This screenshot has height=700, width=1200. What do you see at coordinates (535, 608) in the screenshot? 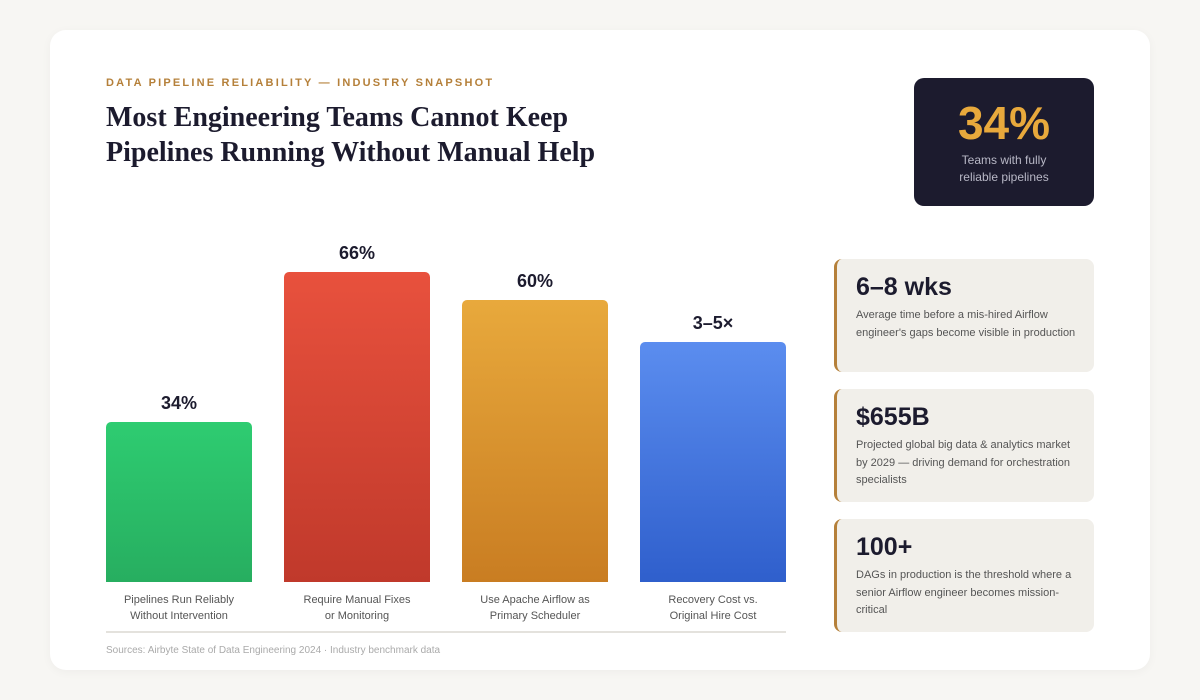
I see `category-label: Use Apache Airflow as Primary Scheduler` at bounding box center [535, 608].